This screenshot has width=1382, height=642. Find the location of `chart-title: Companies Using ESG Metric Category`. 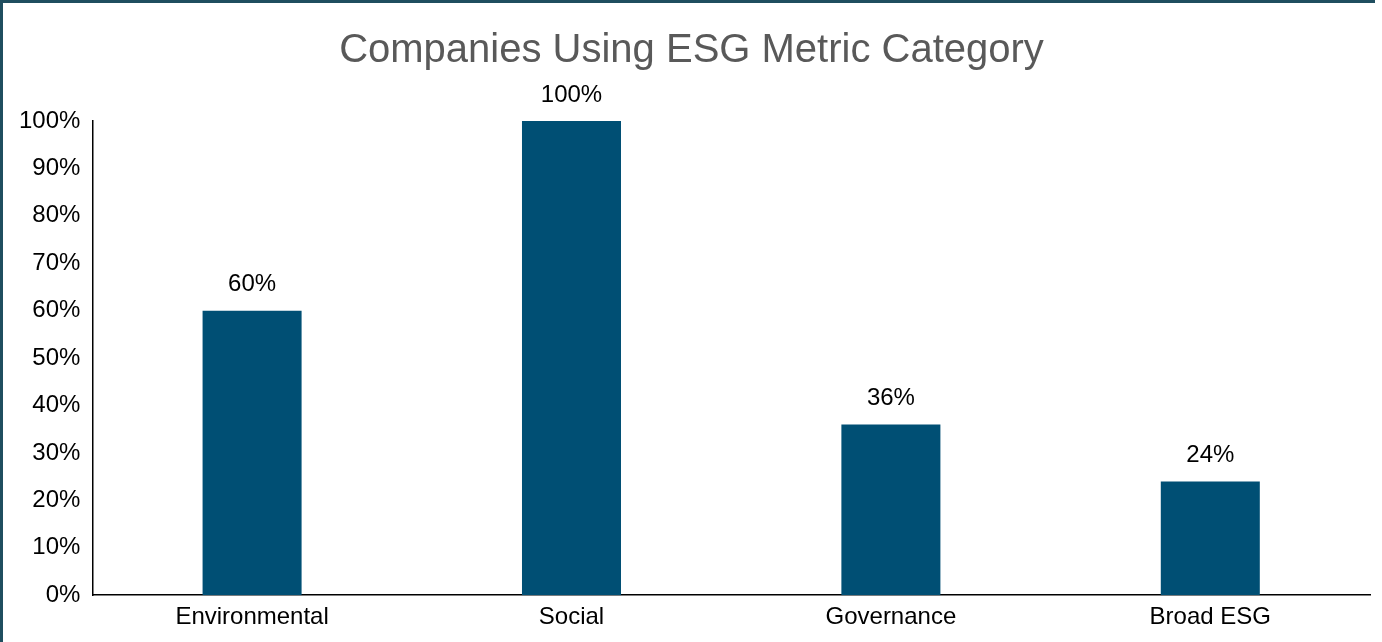

chart-title: Companies Using ESG Metric Category is located at coordinates (691, 48).